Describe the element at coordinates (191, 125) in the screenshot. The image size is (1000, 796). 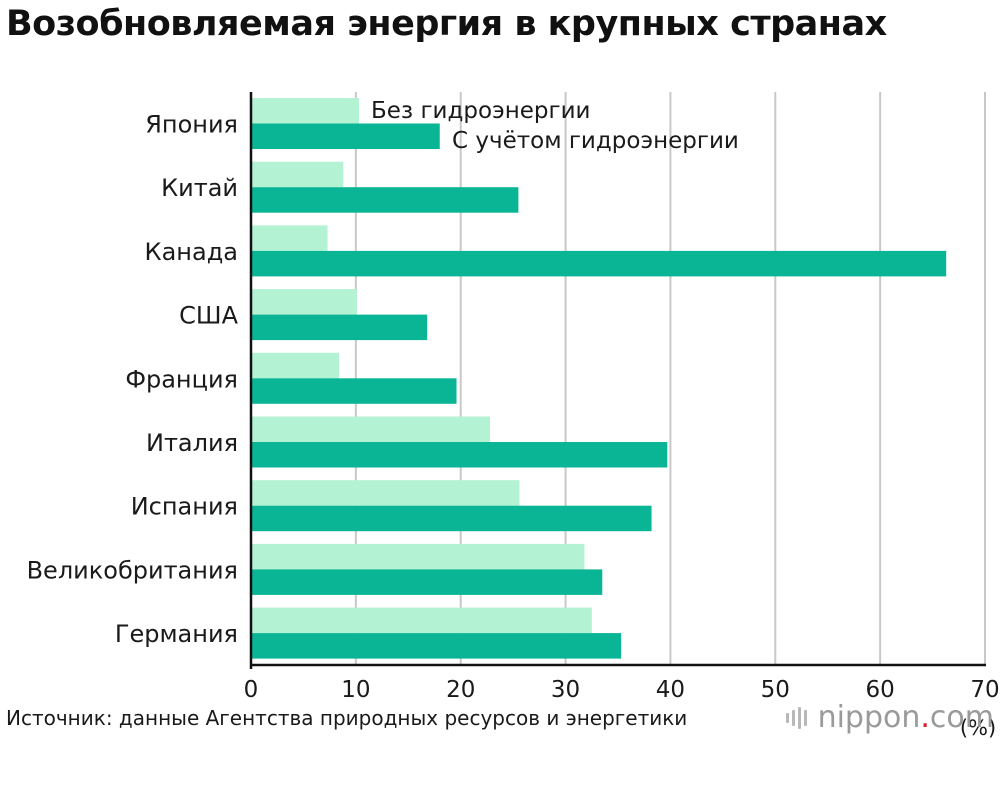
I see `category-label: Япония` at that location.